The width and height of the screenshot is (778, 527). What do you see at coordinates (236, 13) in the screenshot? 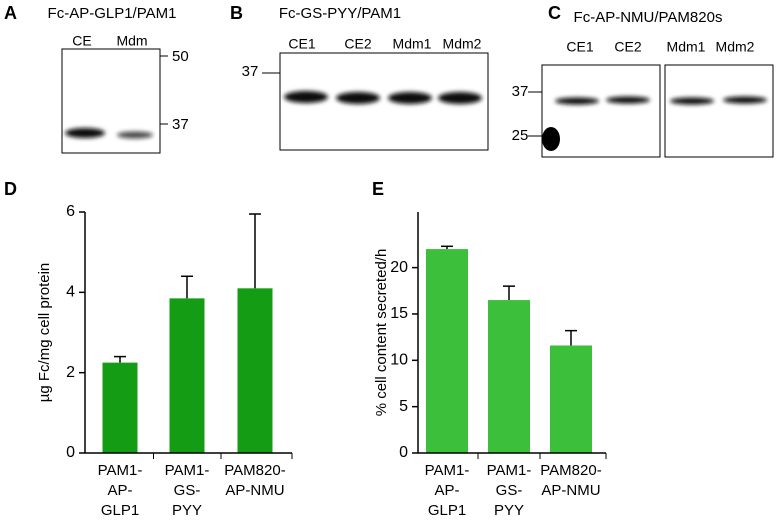
I see `panel-label: B` at bounding box center [236, 13].